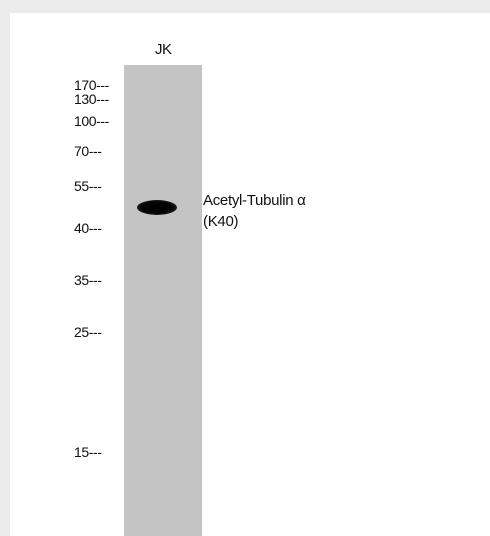 The image size is (490, 536). What do you see at coordinates (88, 228) in the screenshot?
I see `marker-40: 40---` at bounding box center [88, 228].